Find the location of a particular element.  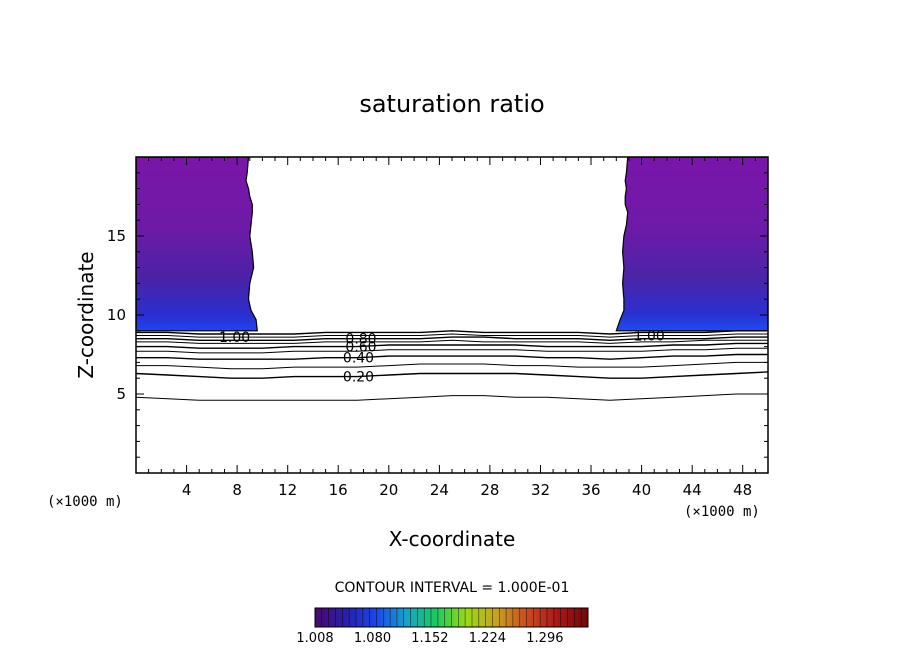

x-tick-label: 20 is located at coordinates (388, 490).